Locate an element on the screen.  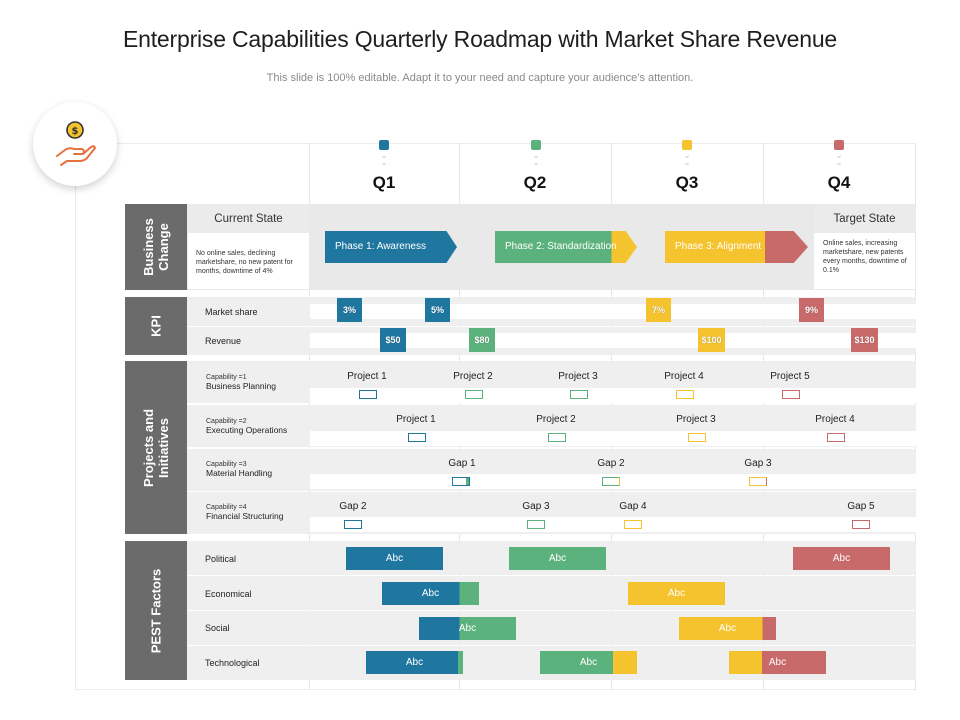
pest-label: Economical is located at coordinates (228, 594).